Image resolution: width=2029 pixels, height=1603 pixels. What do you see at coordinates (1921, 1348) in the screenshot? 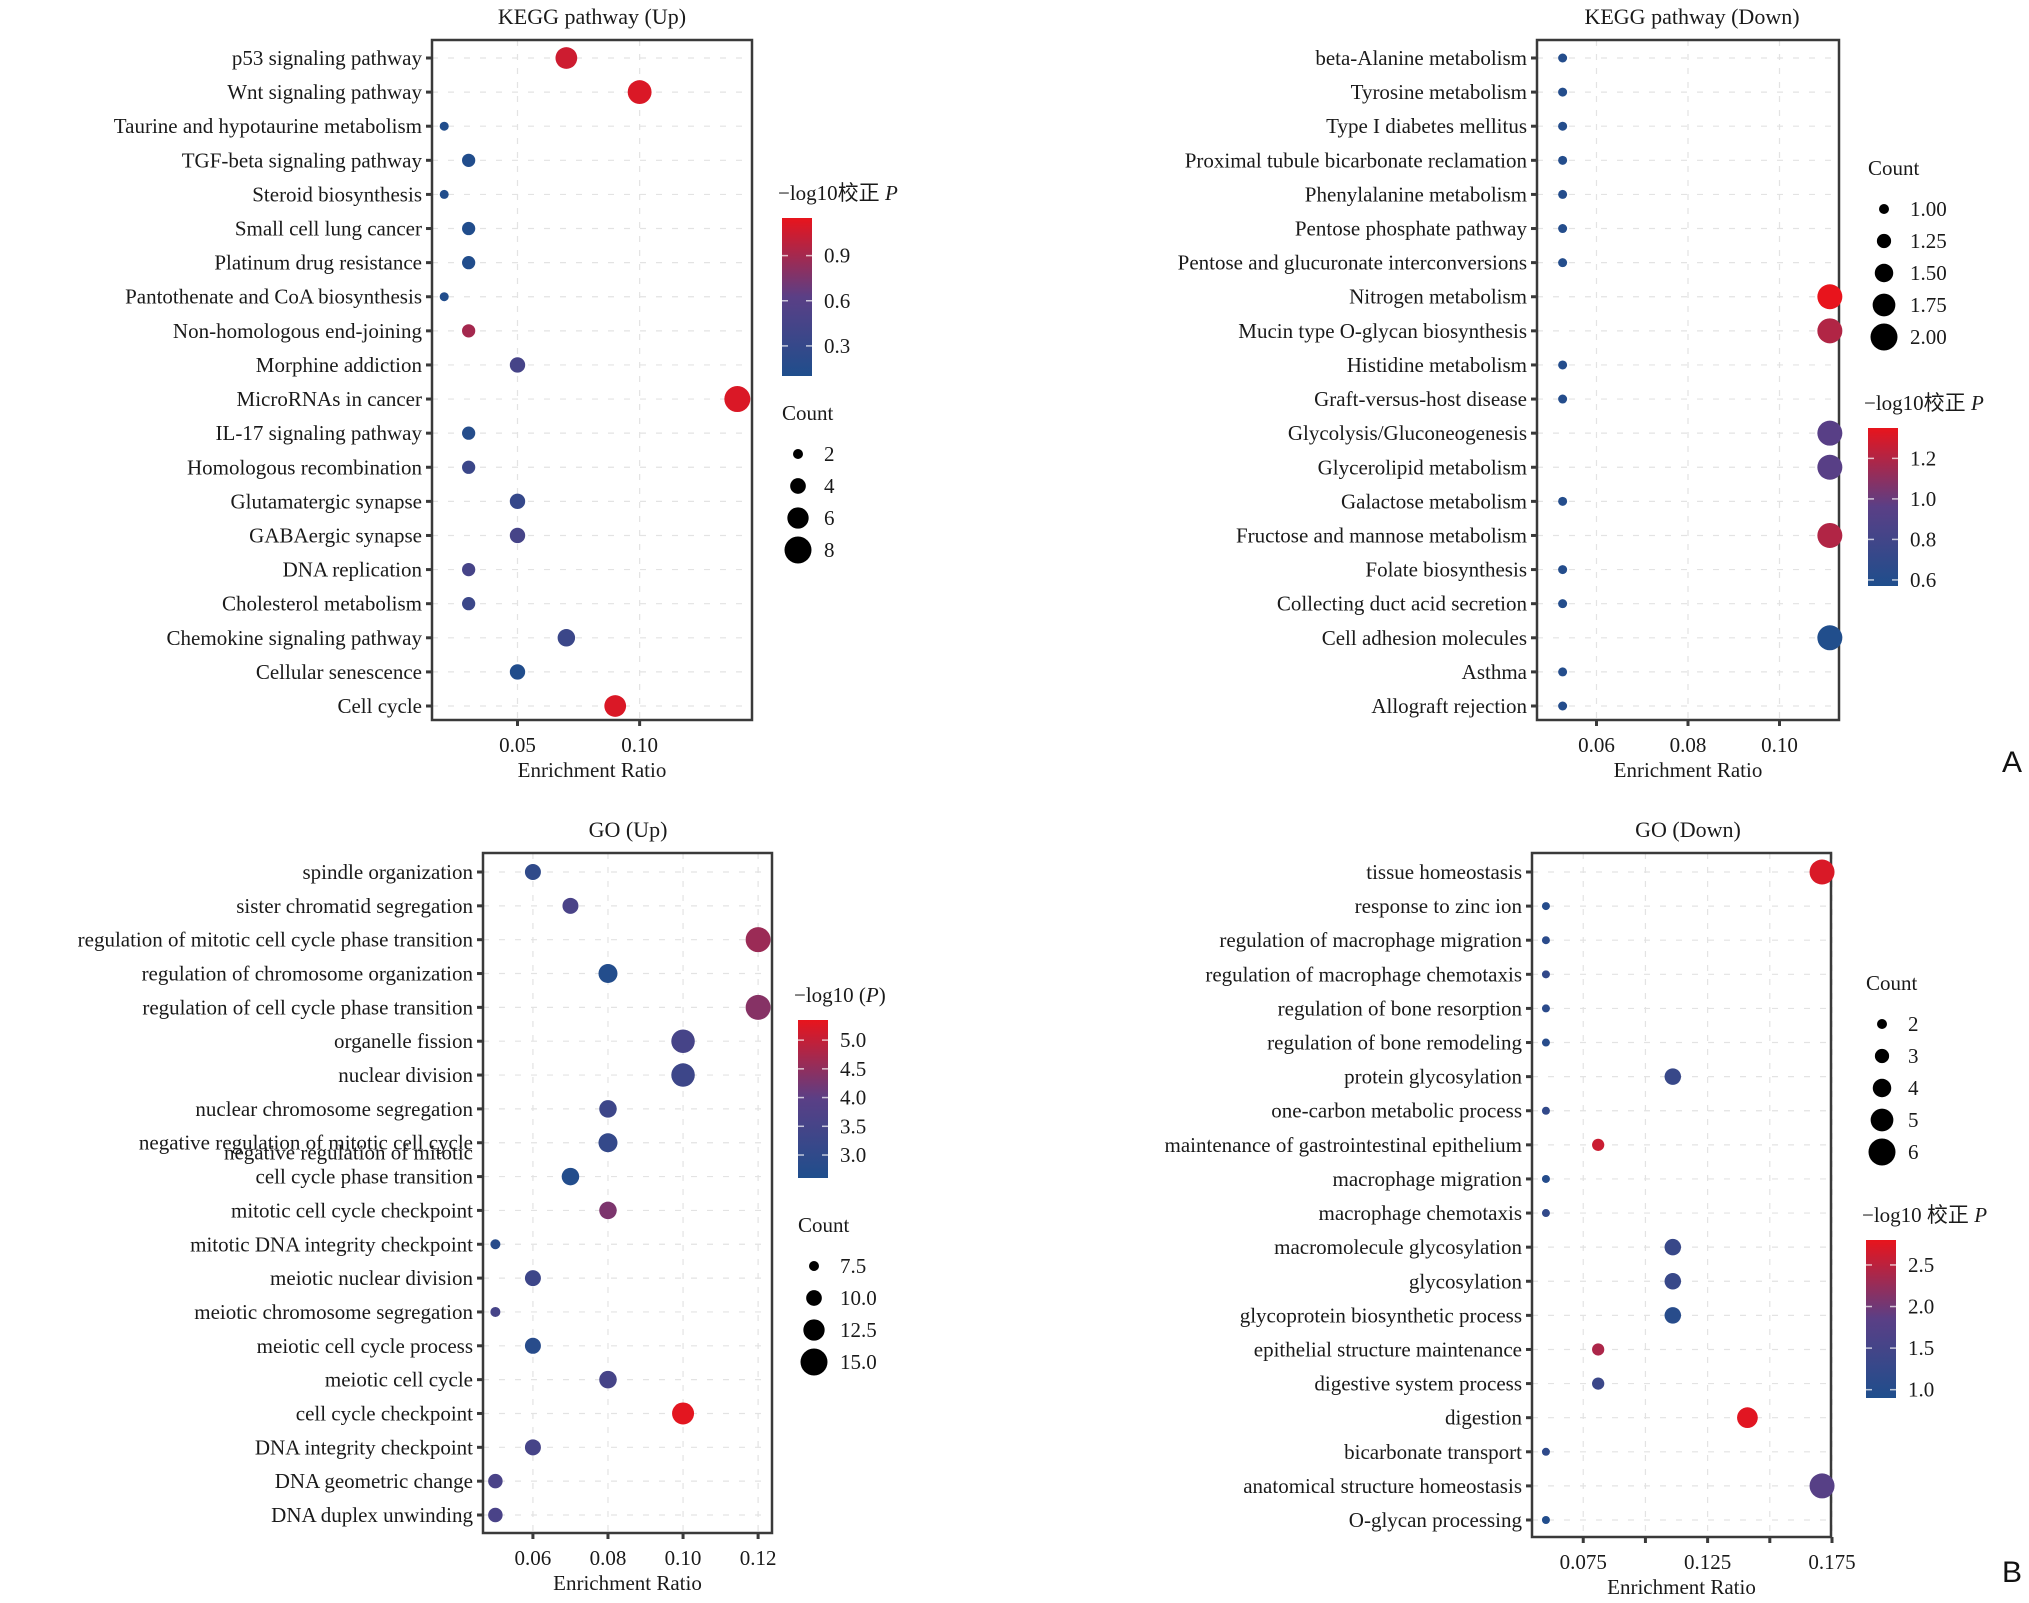
I see `colorbar-tick-label: 1.5` at bounding box center [1921, 1348].